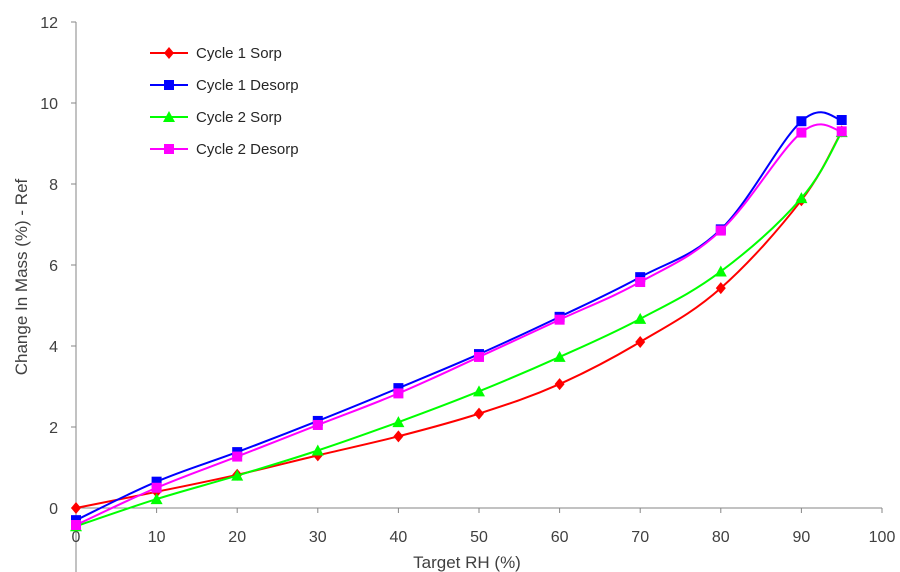 The image size is (900, 572). I want to click on x-tick-label: 40, so click(399, 537).